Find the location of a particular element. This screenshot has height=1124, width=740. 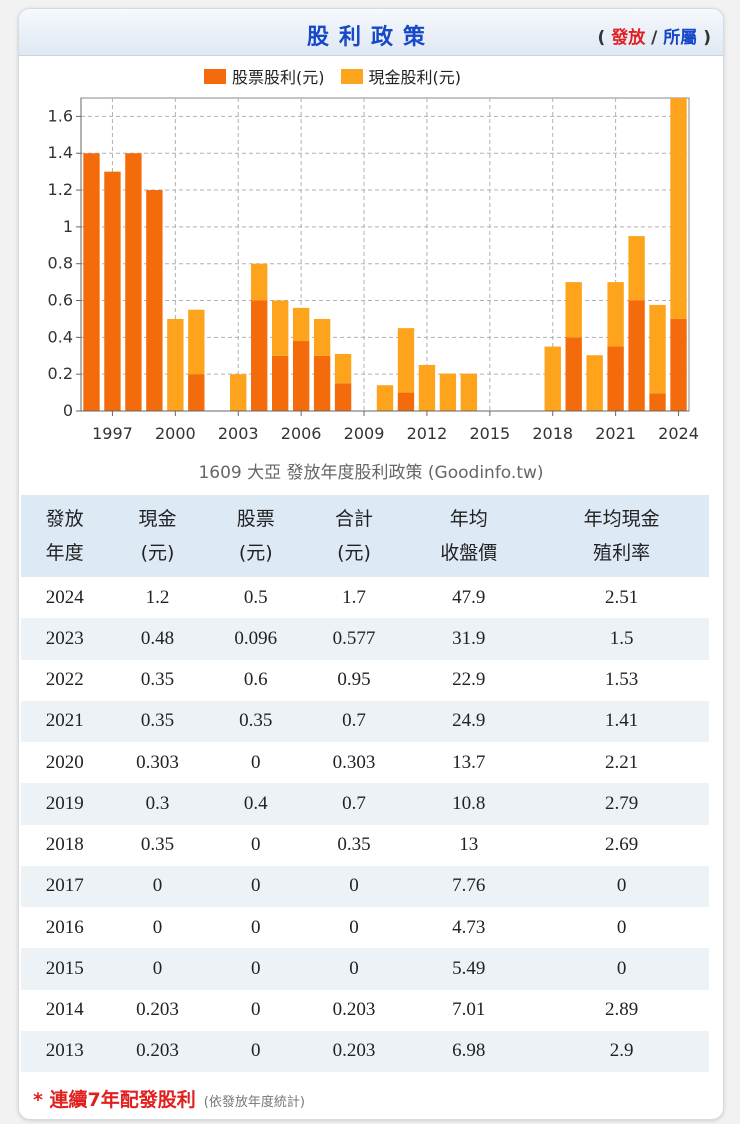

table-row: 2018 0.35 0 0.35 13 2.69 is located at coordinates (365, 845).